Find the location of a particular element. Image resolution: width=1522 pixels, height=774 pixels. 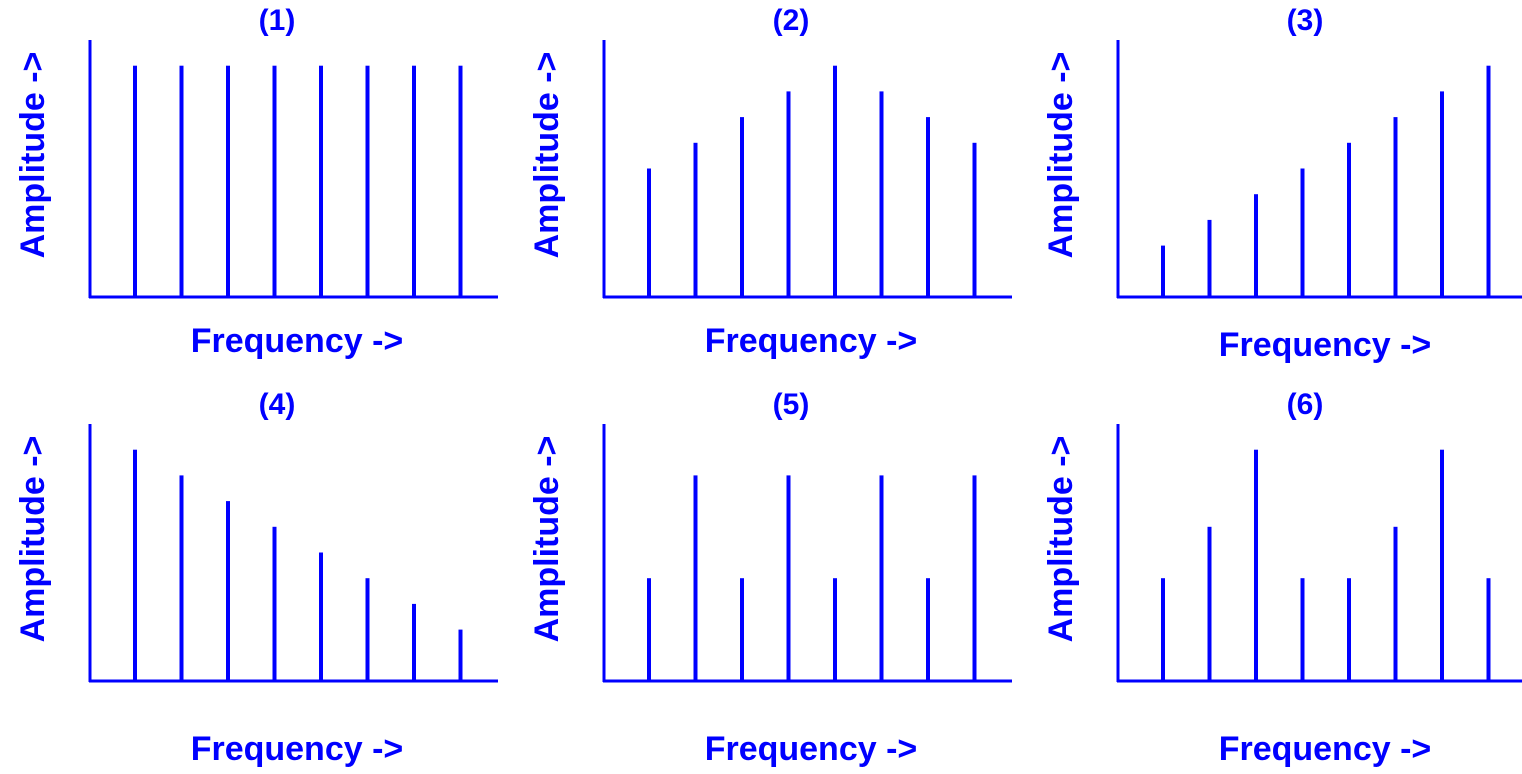

panel-title: (1) is located at coordinates (277, 20).